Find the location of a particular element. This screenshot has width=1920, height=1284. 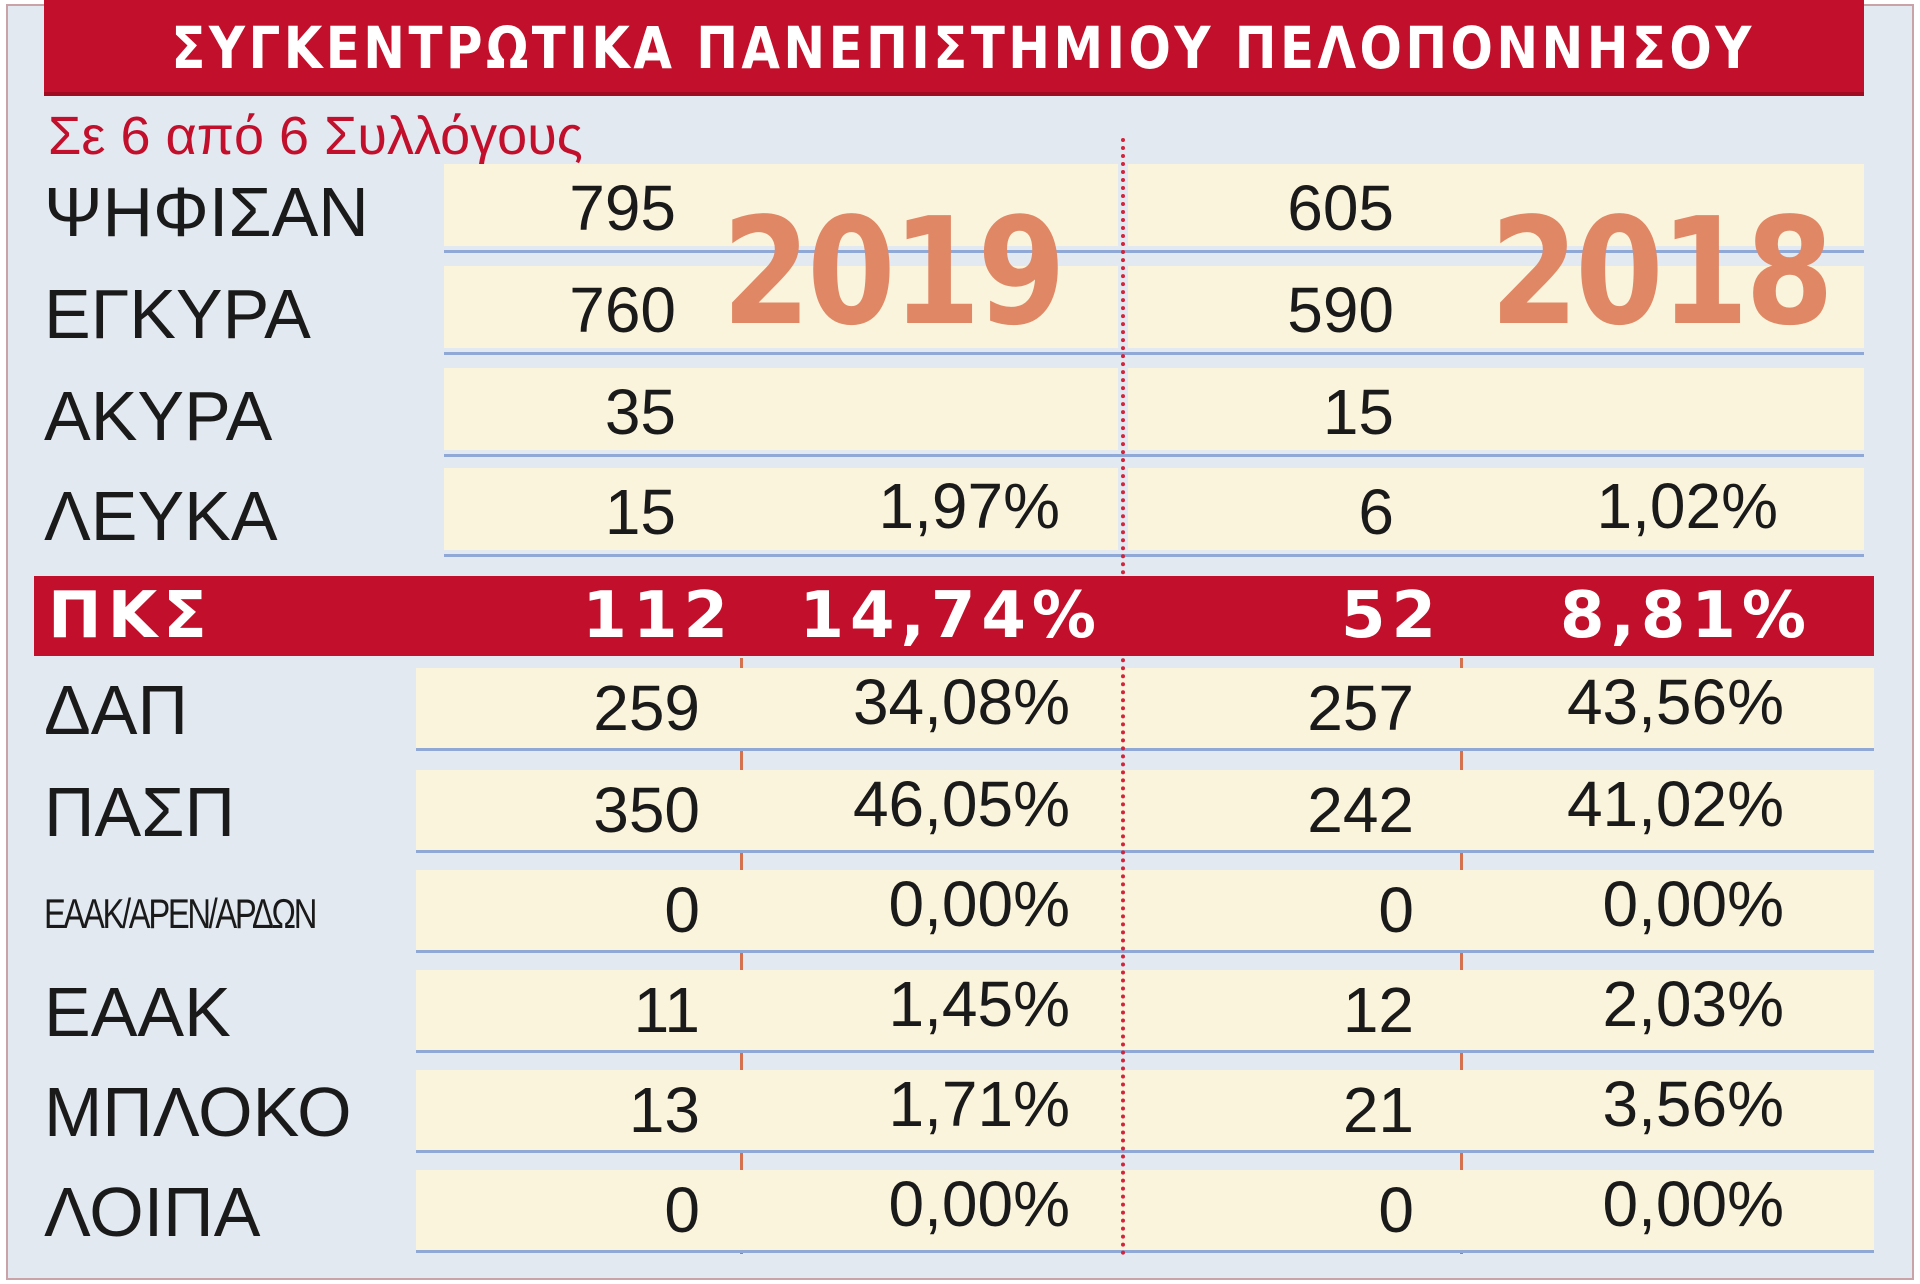

row-label: ΕΑΑΚ/ΑΡΕΝ/ΑΡΔΩΝ is located at coordinates (180, 913).